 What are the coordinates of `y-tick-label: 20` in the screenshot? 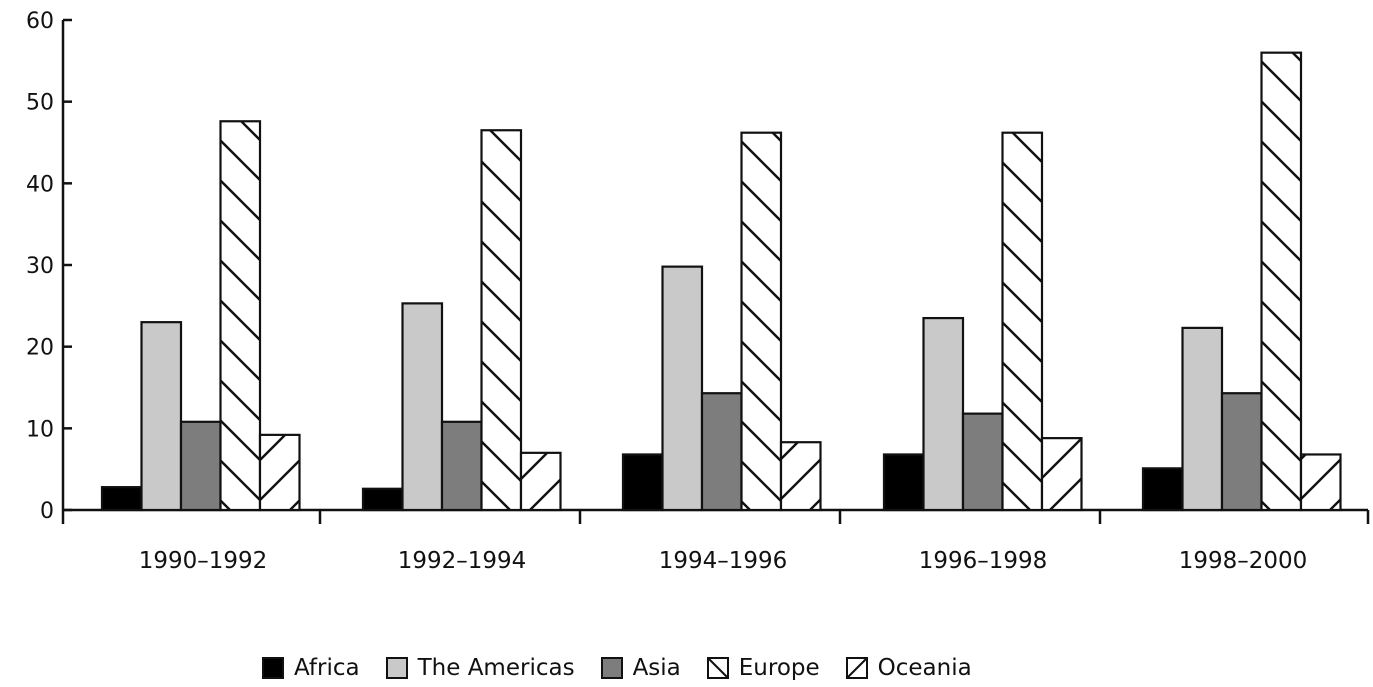 It's located at (40, 348).